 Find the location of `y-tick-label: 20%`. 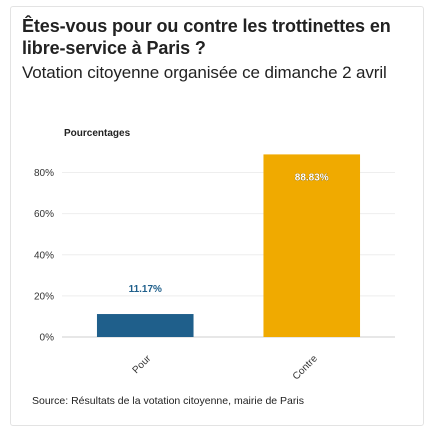

y-tick-label: 20% is located at coordinates (44, 296).